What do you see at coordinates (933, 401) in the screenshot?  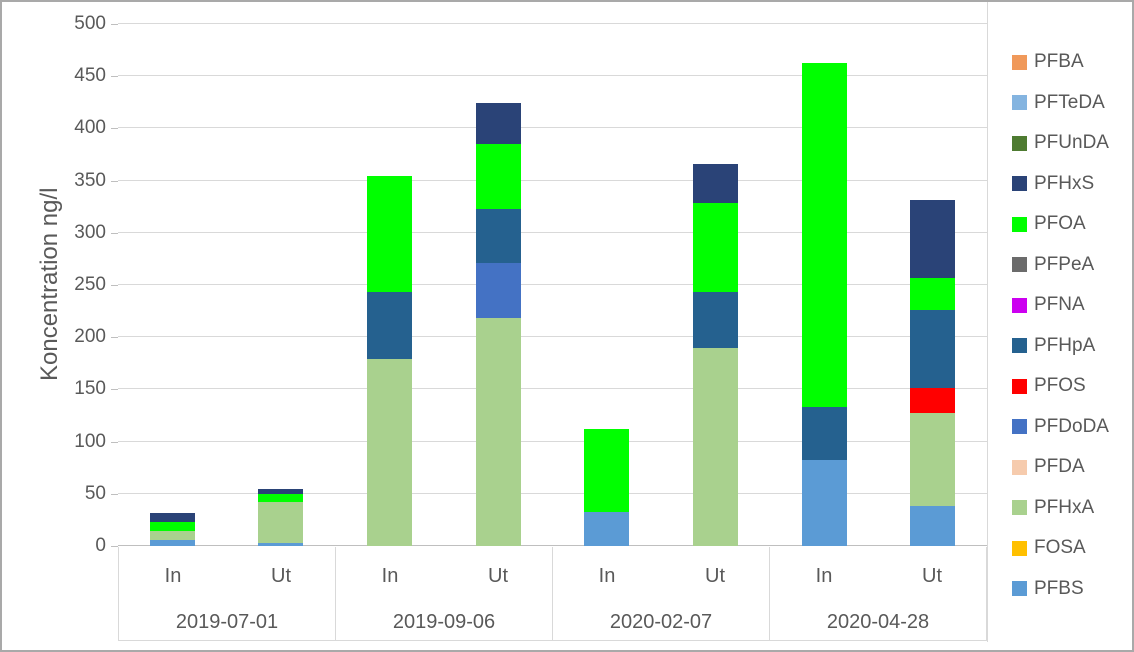 I see `bar-segment-PFOS` at bounding box center [933, 401].